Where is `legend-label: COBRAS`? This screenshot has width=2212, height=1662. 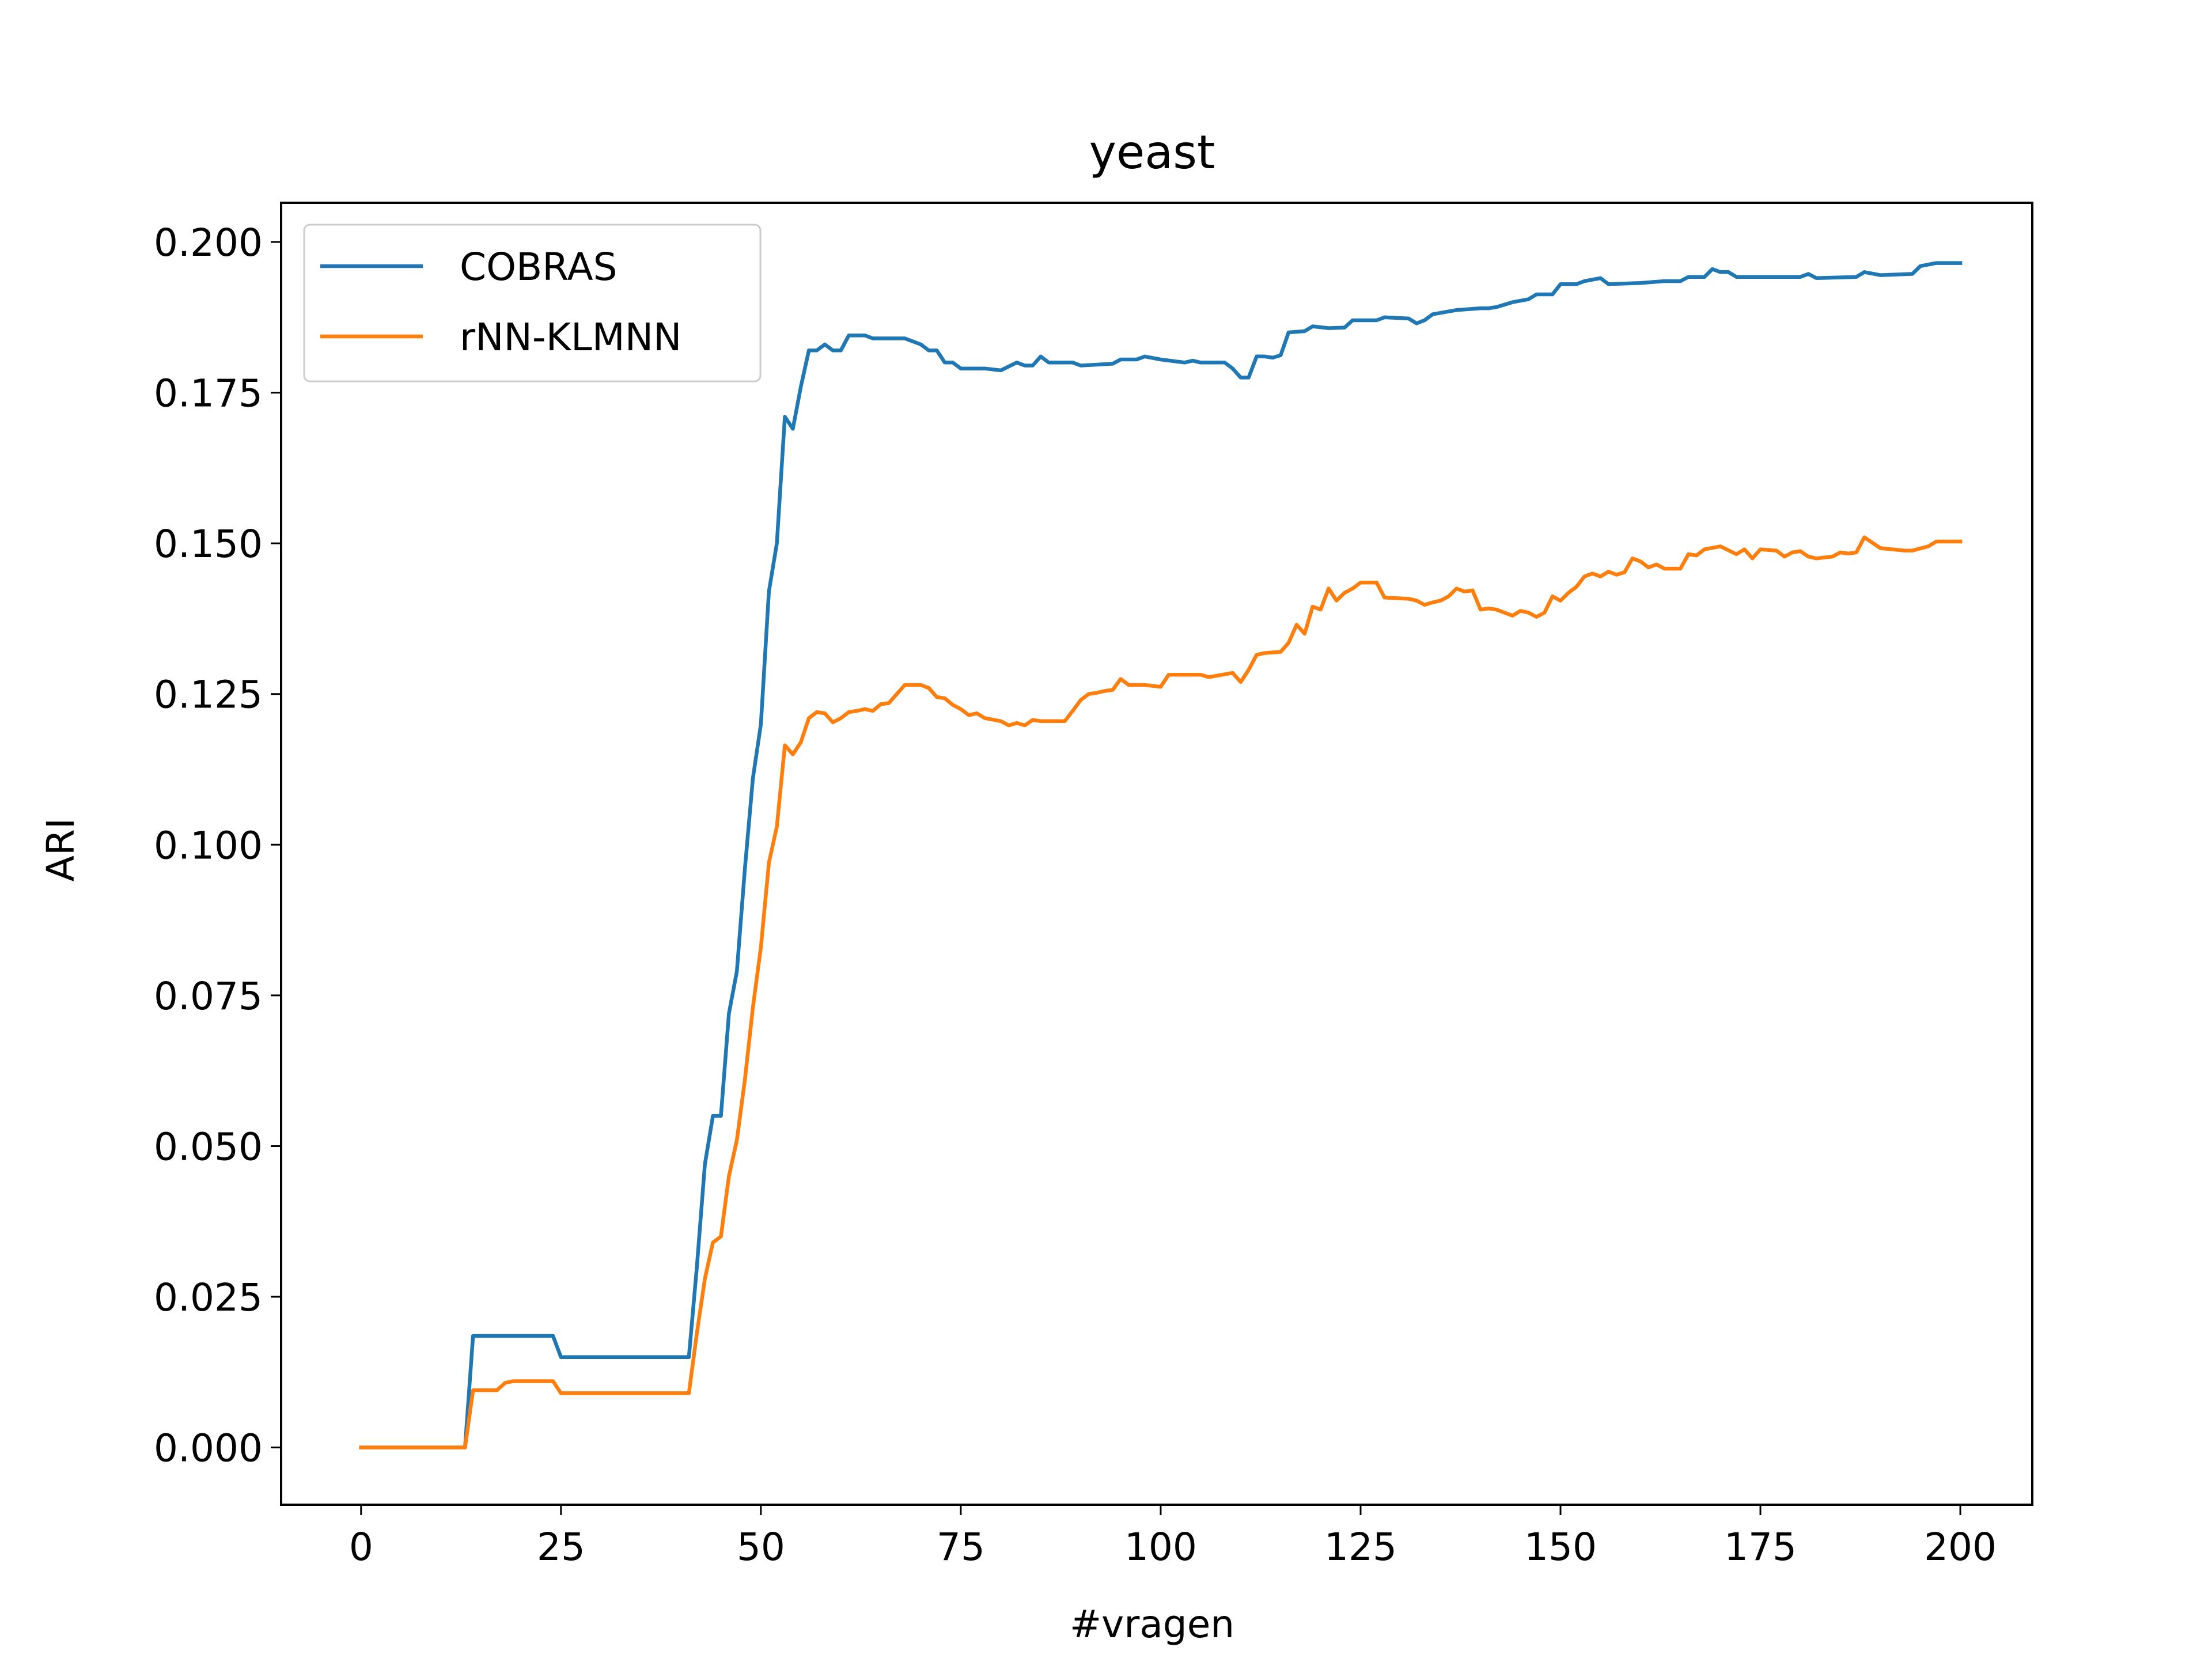
legend-label: COBRAS is located at coordinates (539, 267).